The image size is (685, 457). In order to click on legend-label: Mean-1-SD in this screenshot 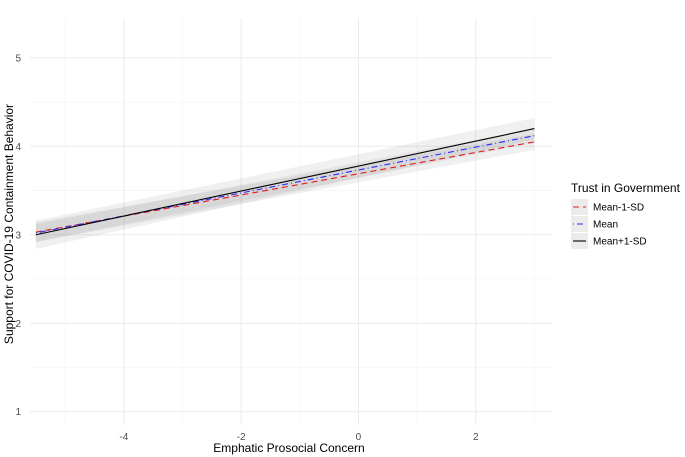, I will do `click(618, 208)`.